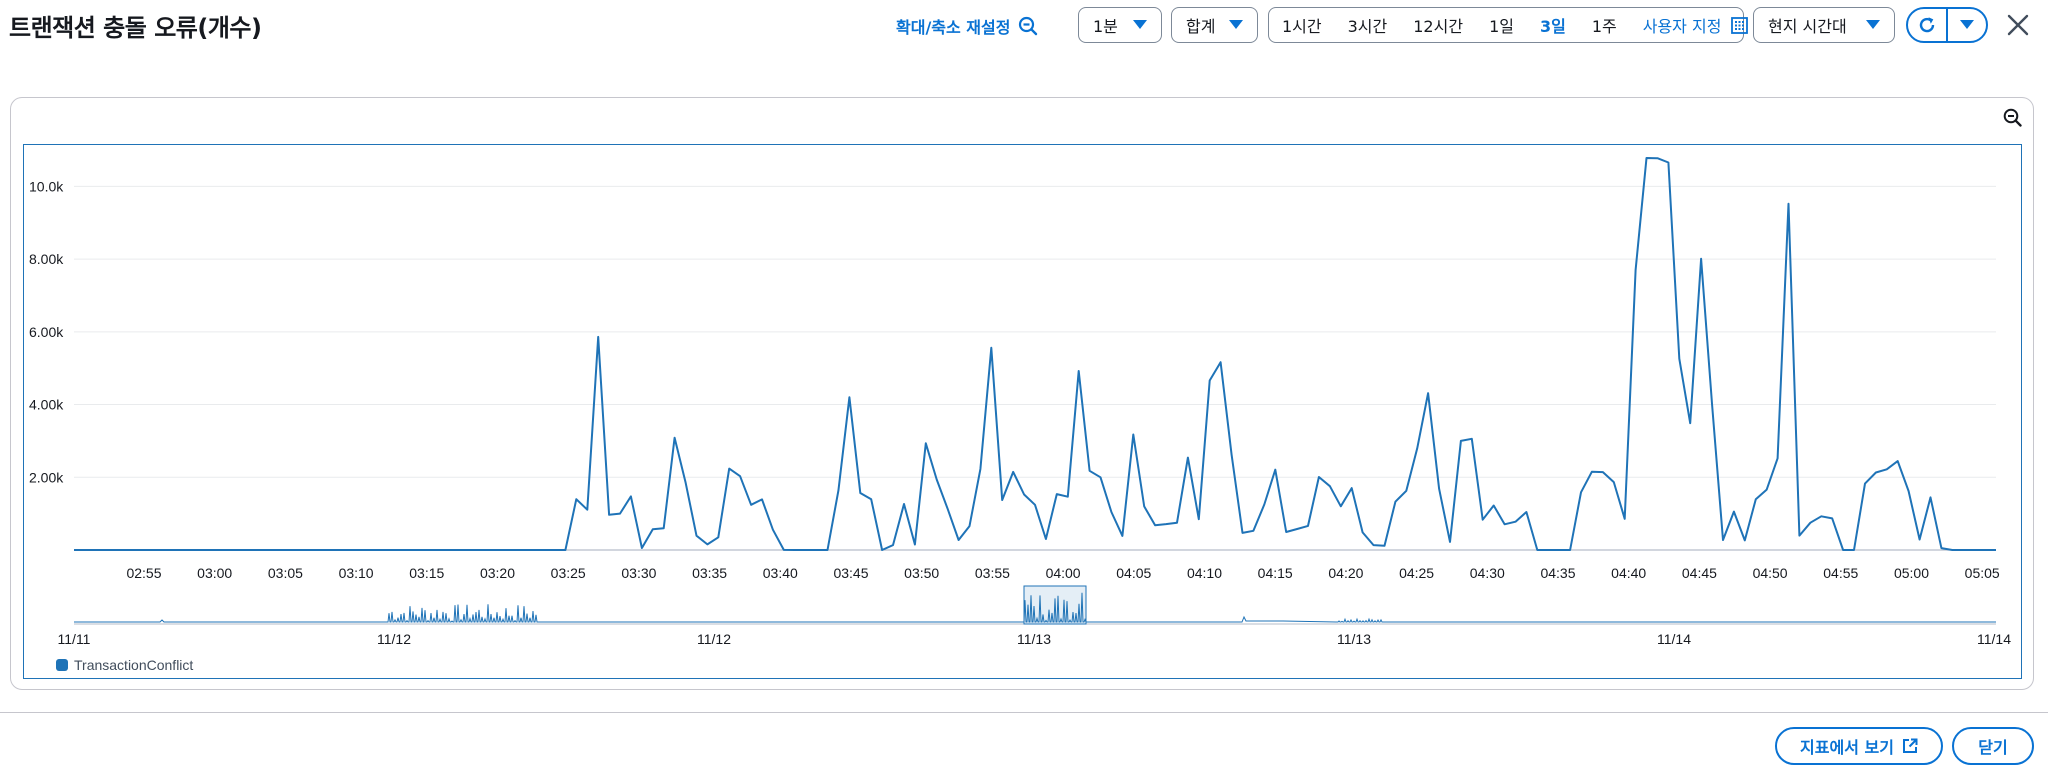 The height and width of the screenshot is (768, 2048). Describe the element at coordinates (46, 186) in the screenshot. I see `y-tick-label: 10.0k` at that location.